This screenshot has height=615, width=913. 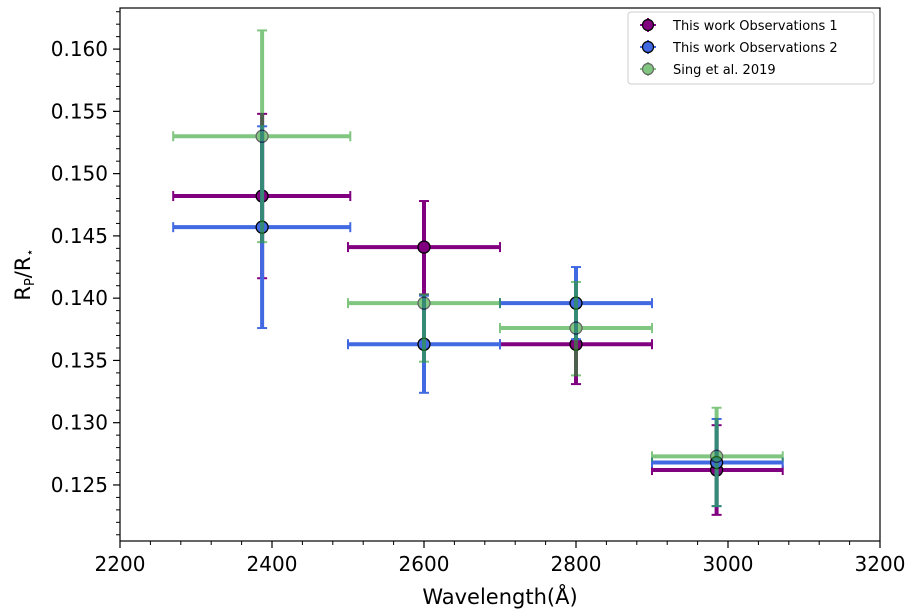 I want to click on x-axis-label: Wavelength(Å), so click(x=499, y=596).